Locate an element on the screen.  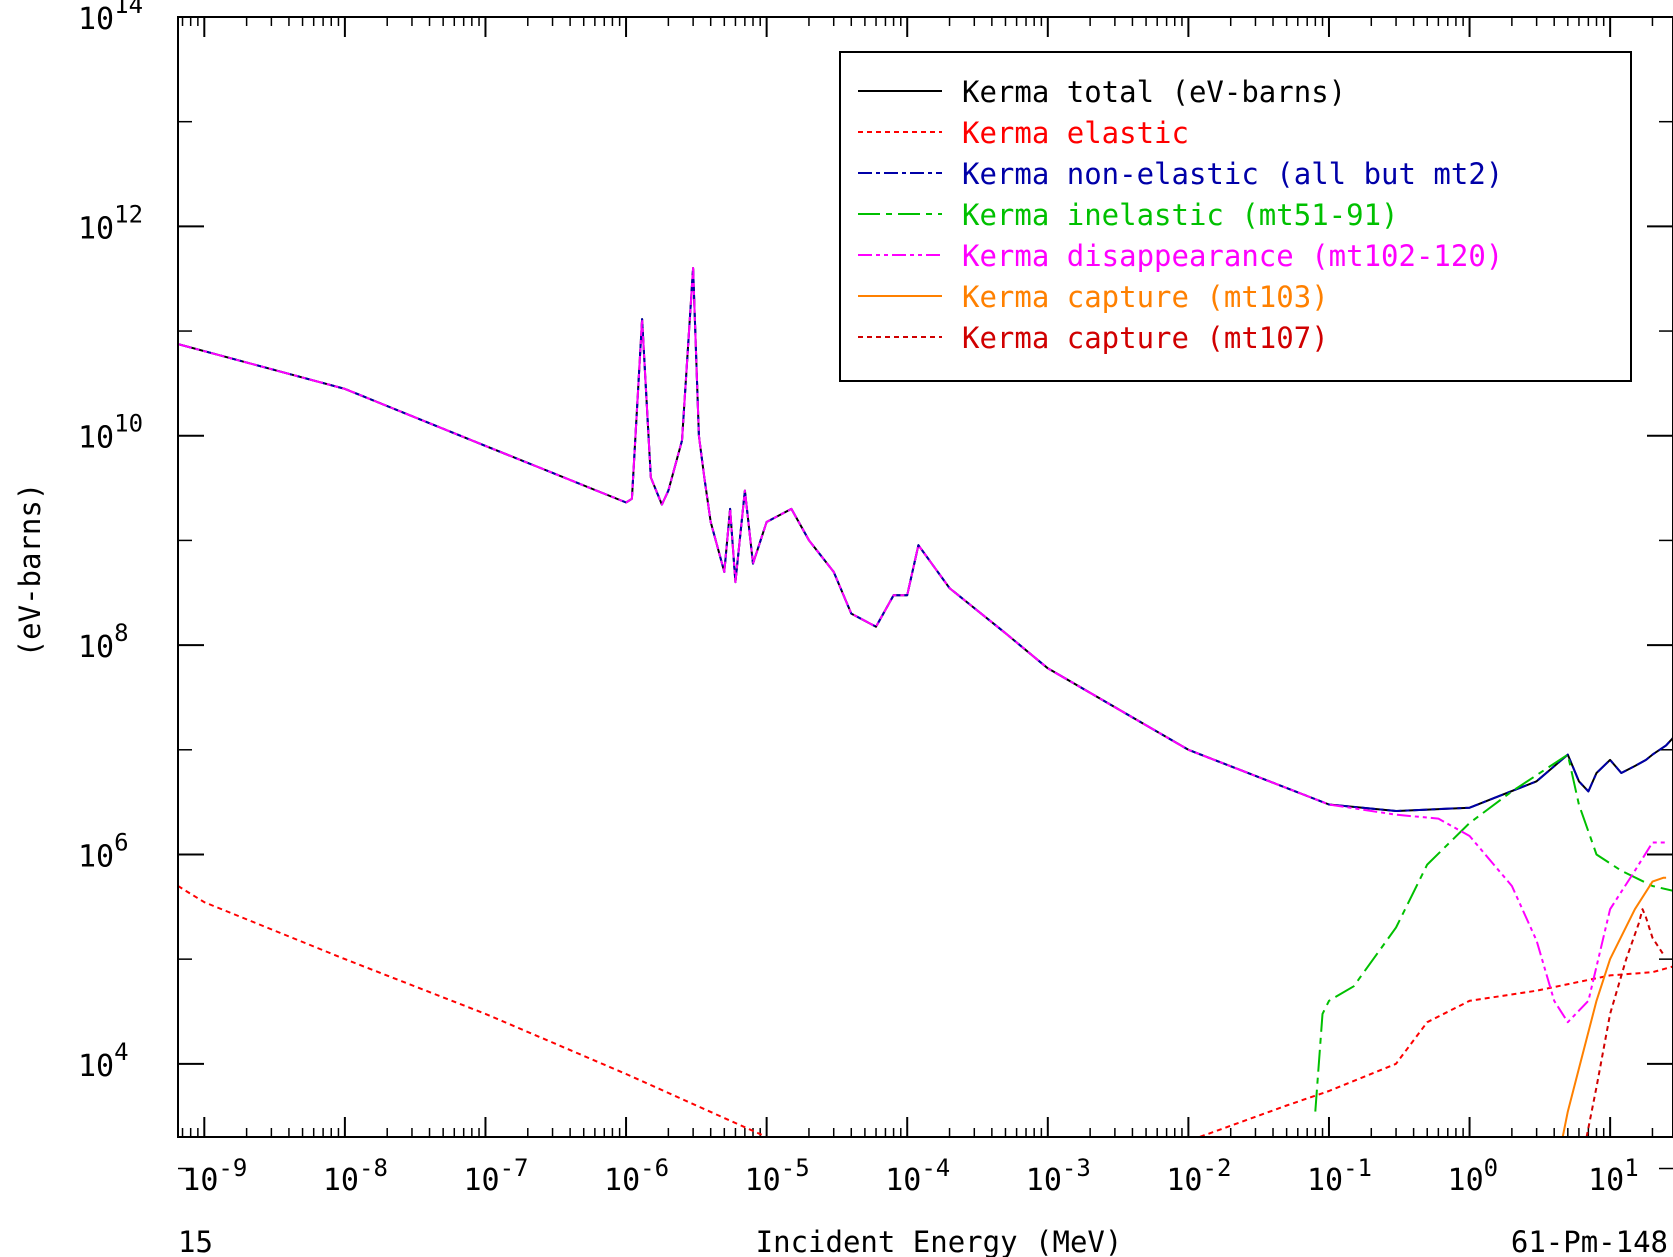
x-tick-exponent: -9 is located at coordinates (232, 1168).